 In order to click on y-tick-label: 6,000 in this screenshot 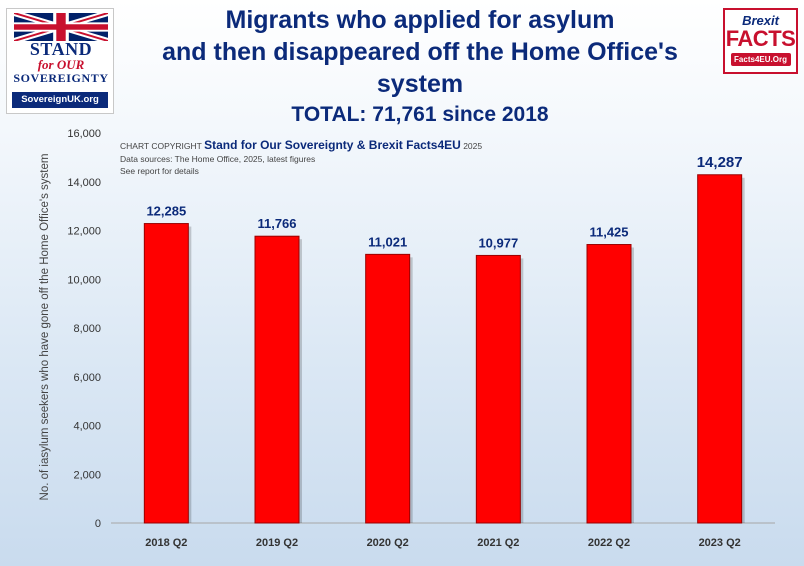, I will do `click(87, 378)`.